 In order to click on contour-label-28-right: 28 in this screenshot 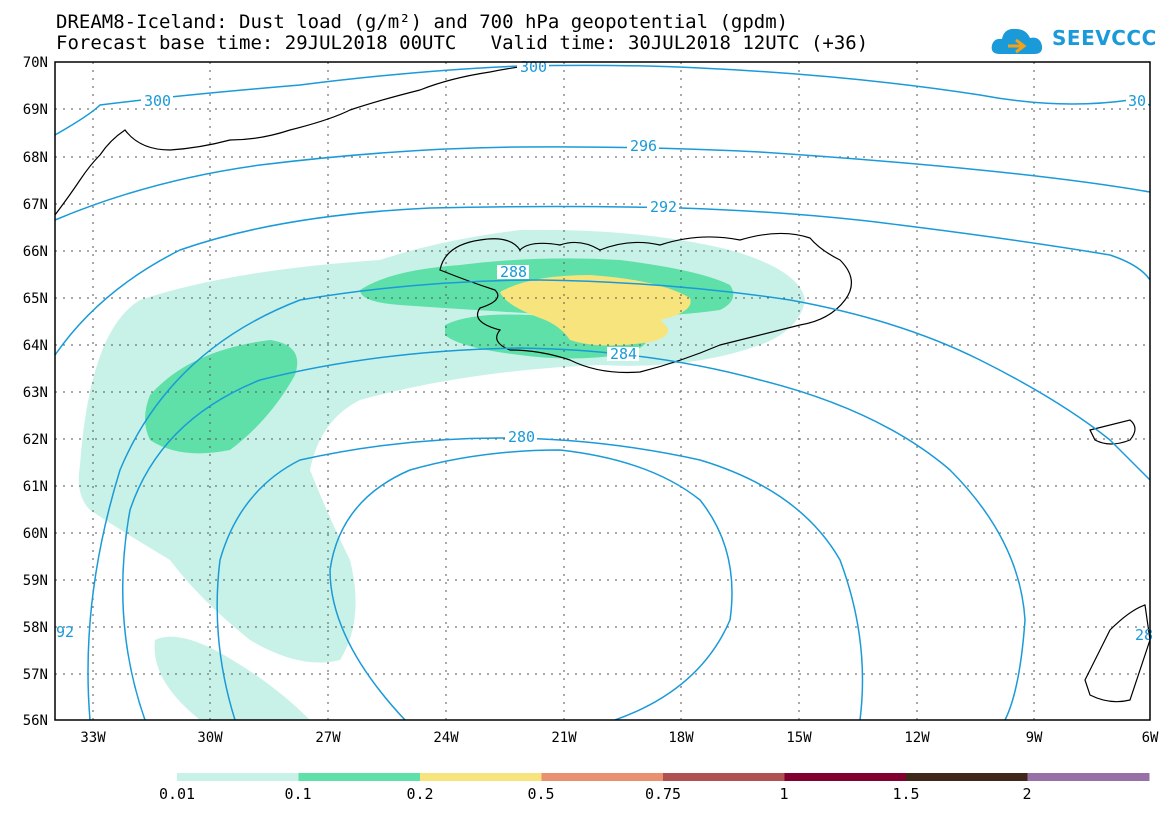, I will do `click(1144, 635)`.